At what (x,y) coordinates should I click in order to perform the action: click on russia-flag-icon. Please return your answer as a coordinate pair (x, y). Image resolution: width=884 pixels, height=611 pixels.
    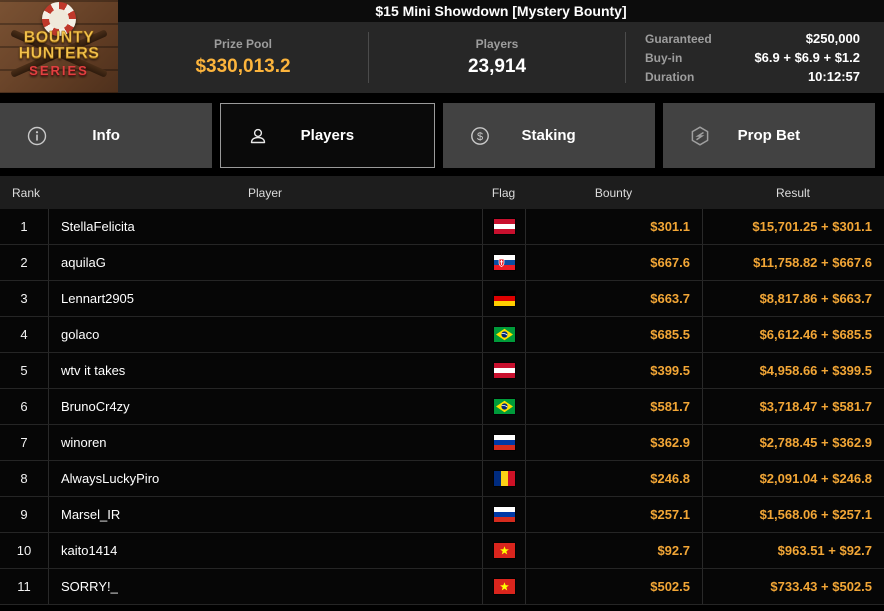
    Looking at the image, I should click on (504, 442).